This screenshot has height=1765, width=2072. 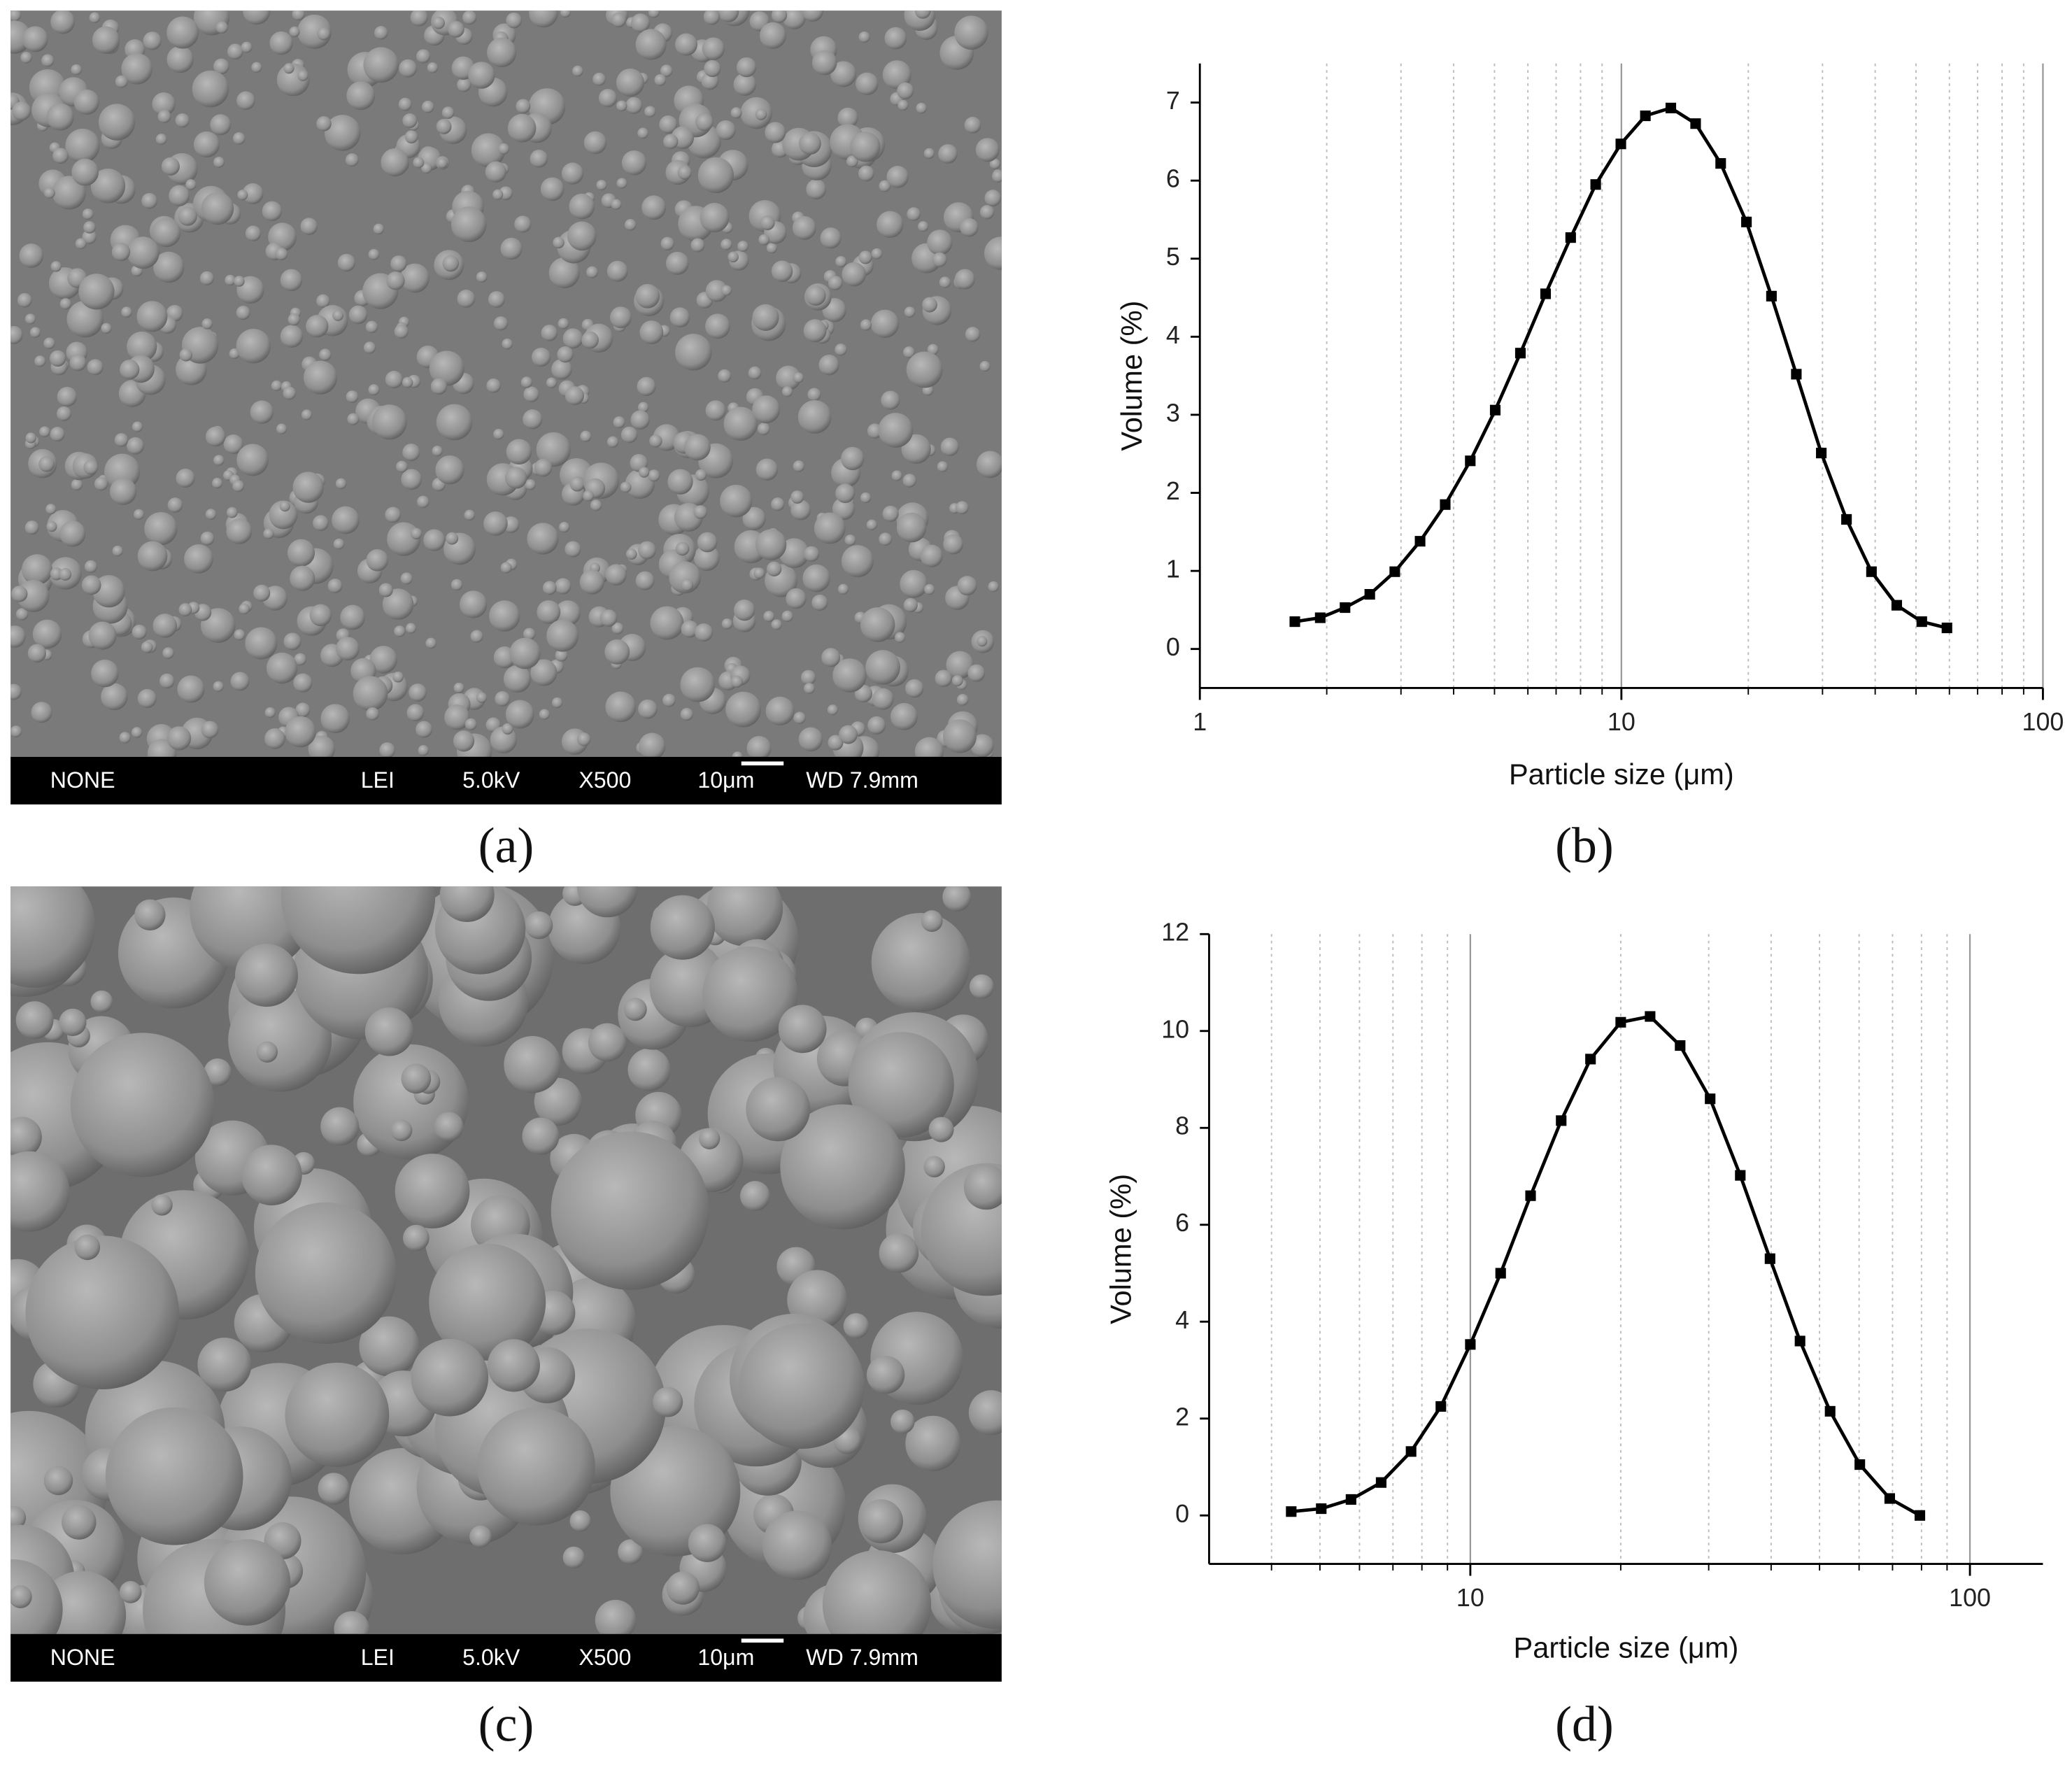 What do you see at coordinates (725, 1657) in the screenshot?
I see `info-text: 10μm` at bounding box center [725, 1657].